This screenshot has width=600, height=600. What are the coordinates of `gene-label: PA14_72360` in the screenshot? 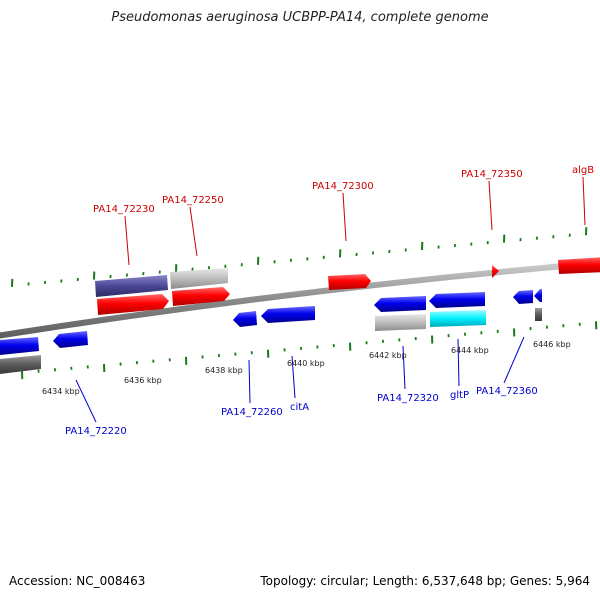 It's located at (507, 391).